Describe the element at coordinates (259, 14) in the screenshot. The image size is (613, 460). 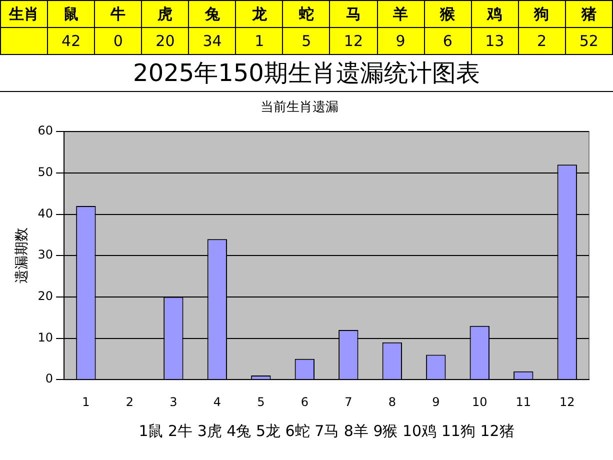
I see `category-label: 龙` at that location.